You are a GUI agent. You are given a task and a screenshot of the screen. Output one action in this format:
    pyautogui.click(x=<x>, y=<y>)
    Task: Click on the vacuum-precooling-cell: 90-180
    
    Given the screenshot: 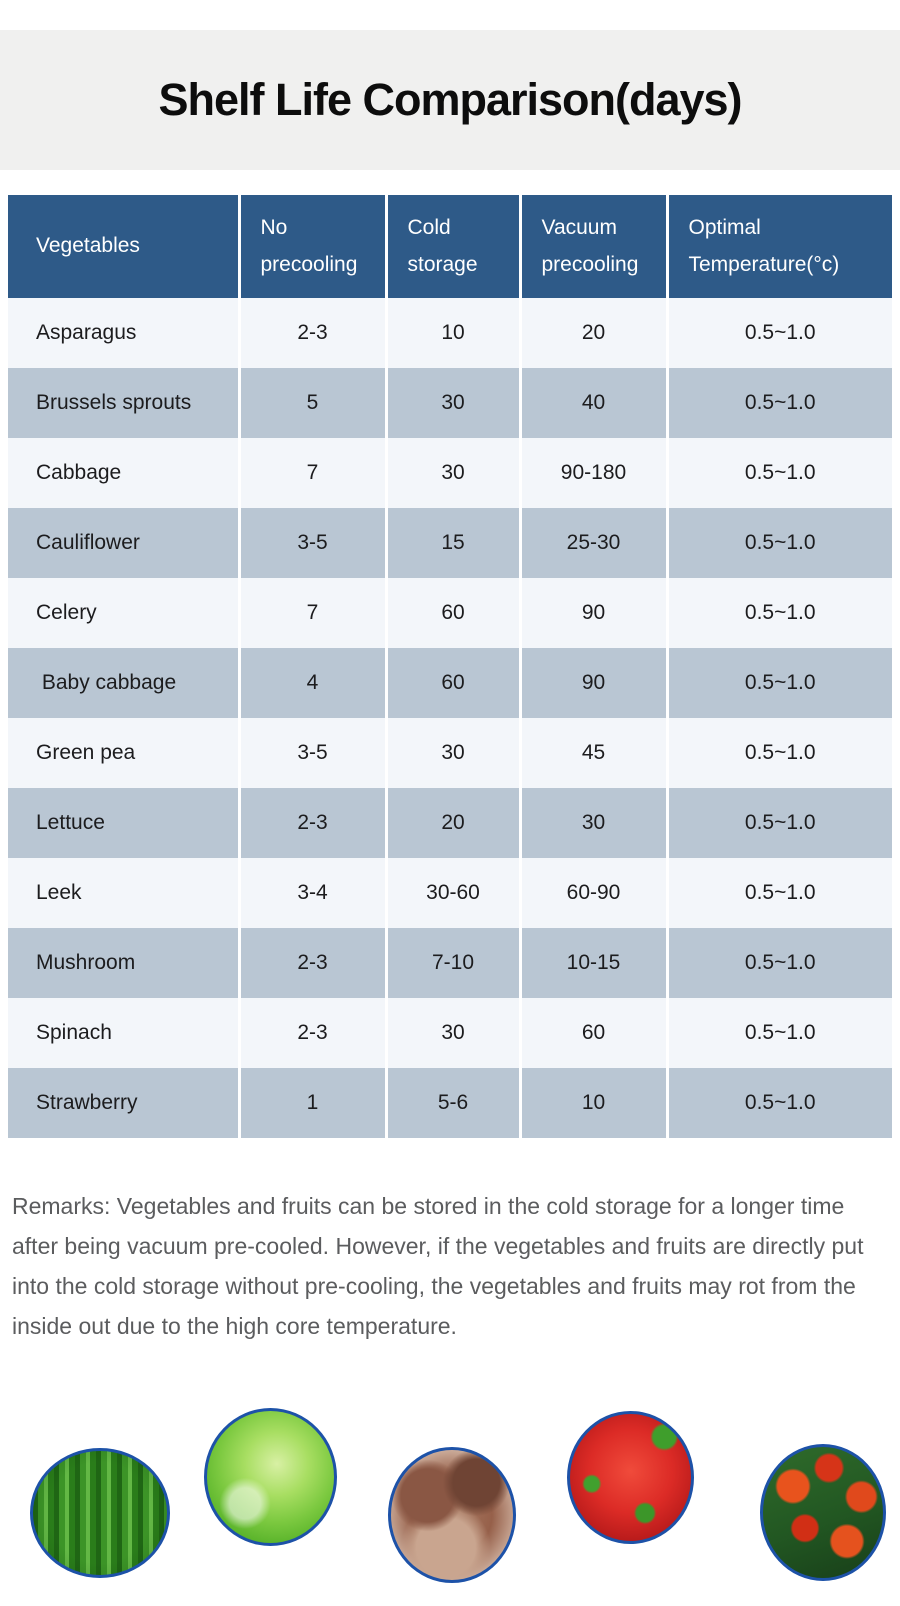 What is the action you would take?
    pyautogui.click(x=592, y=473)
    